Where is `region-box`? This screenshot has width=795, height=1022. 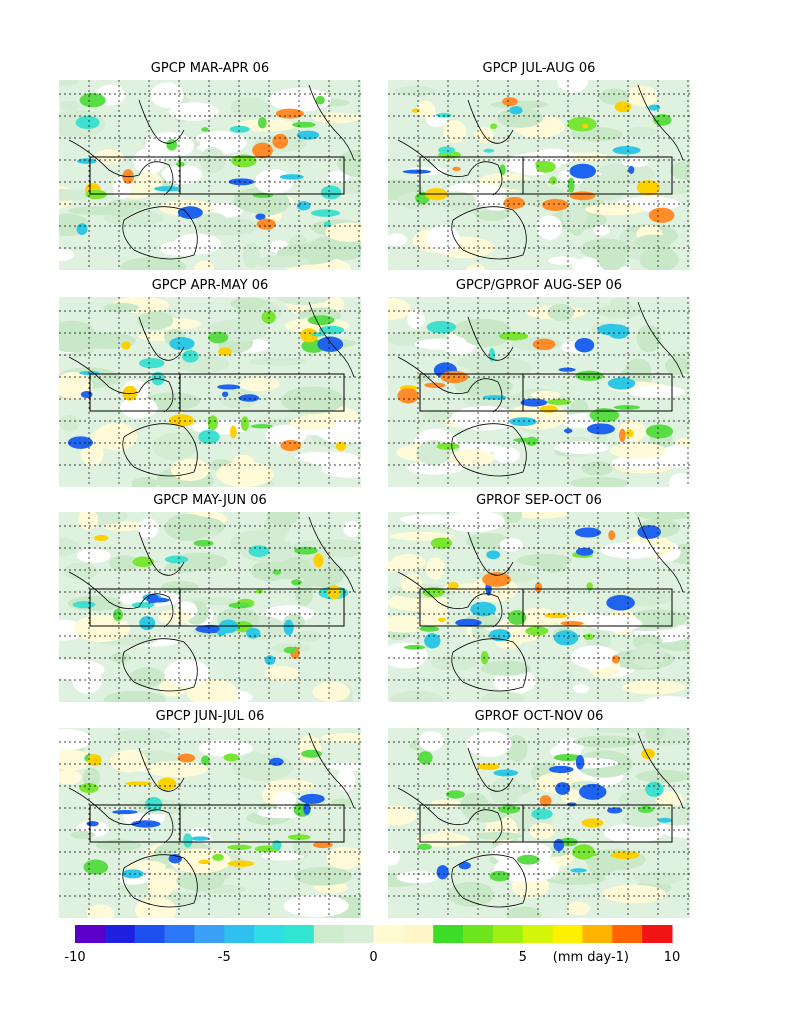
region-box is located at coordinates (546, 823).